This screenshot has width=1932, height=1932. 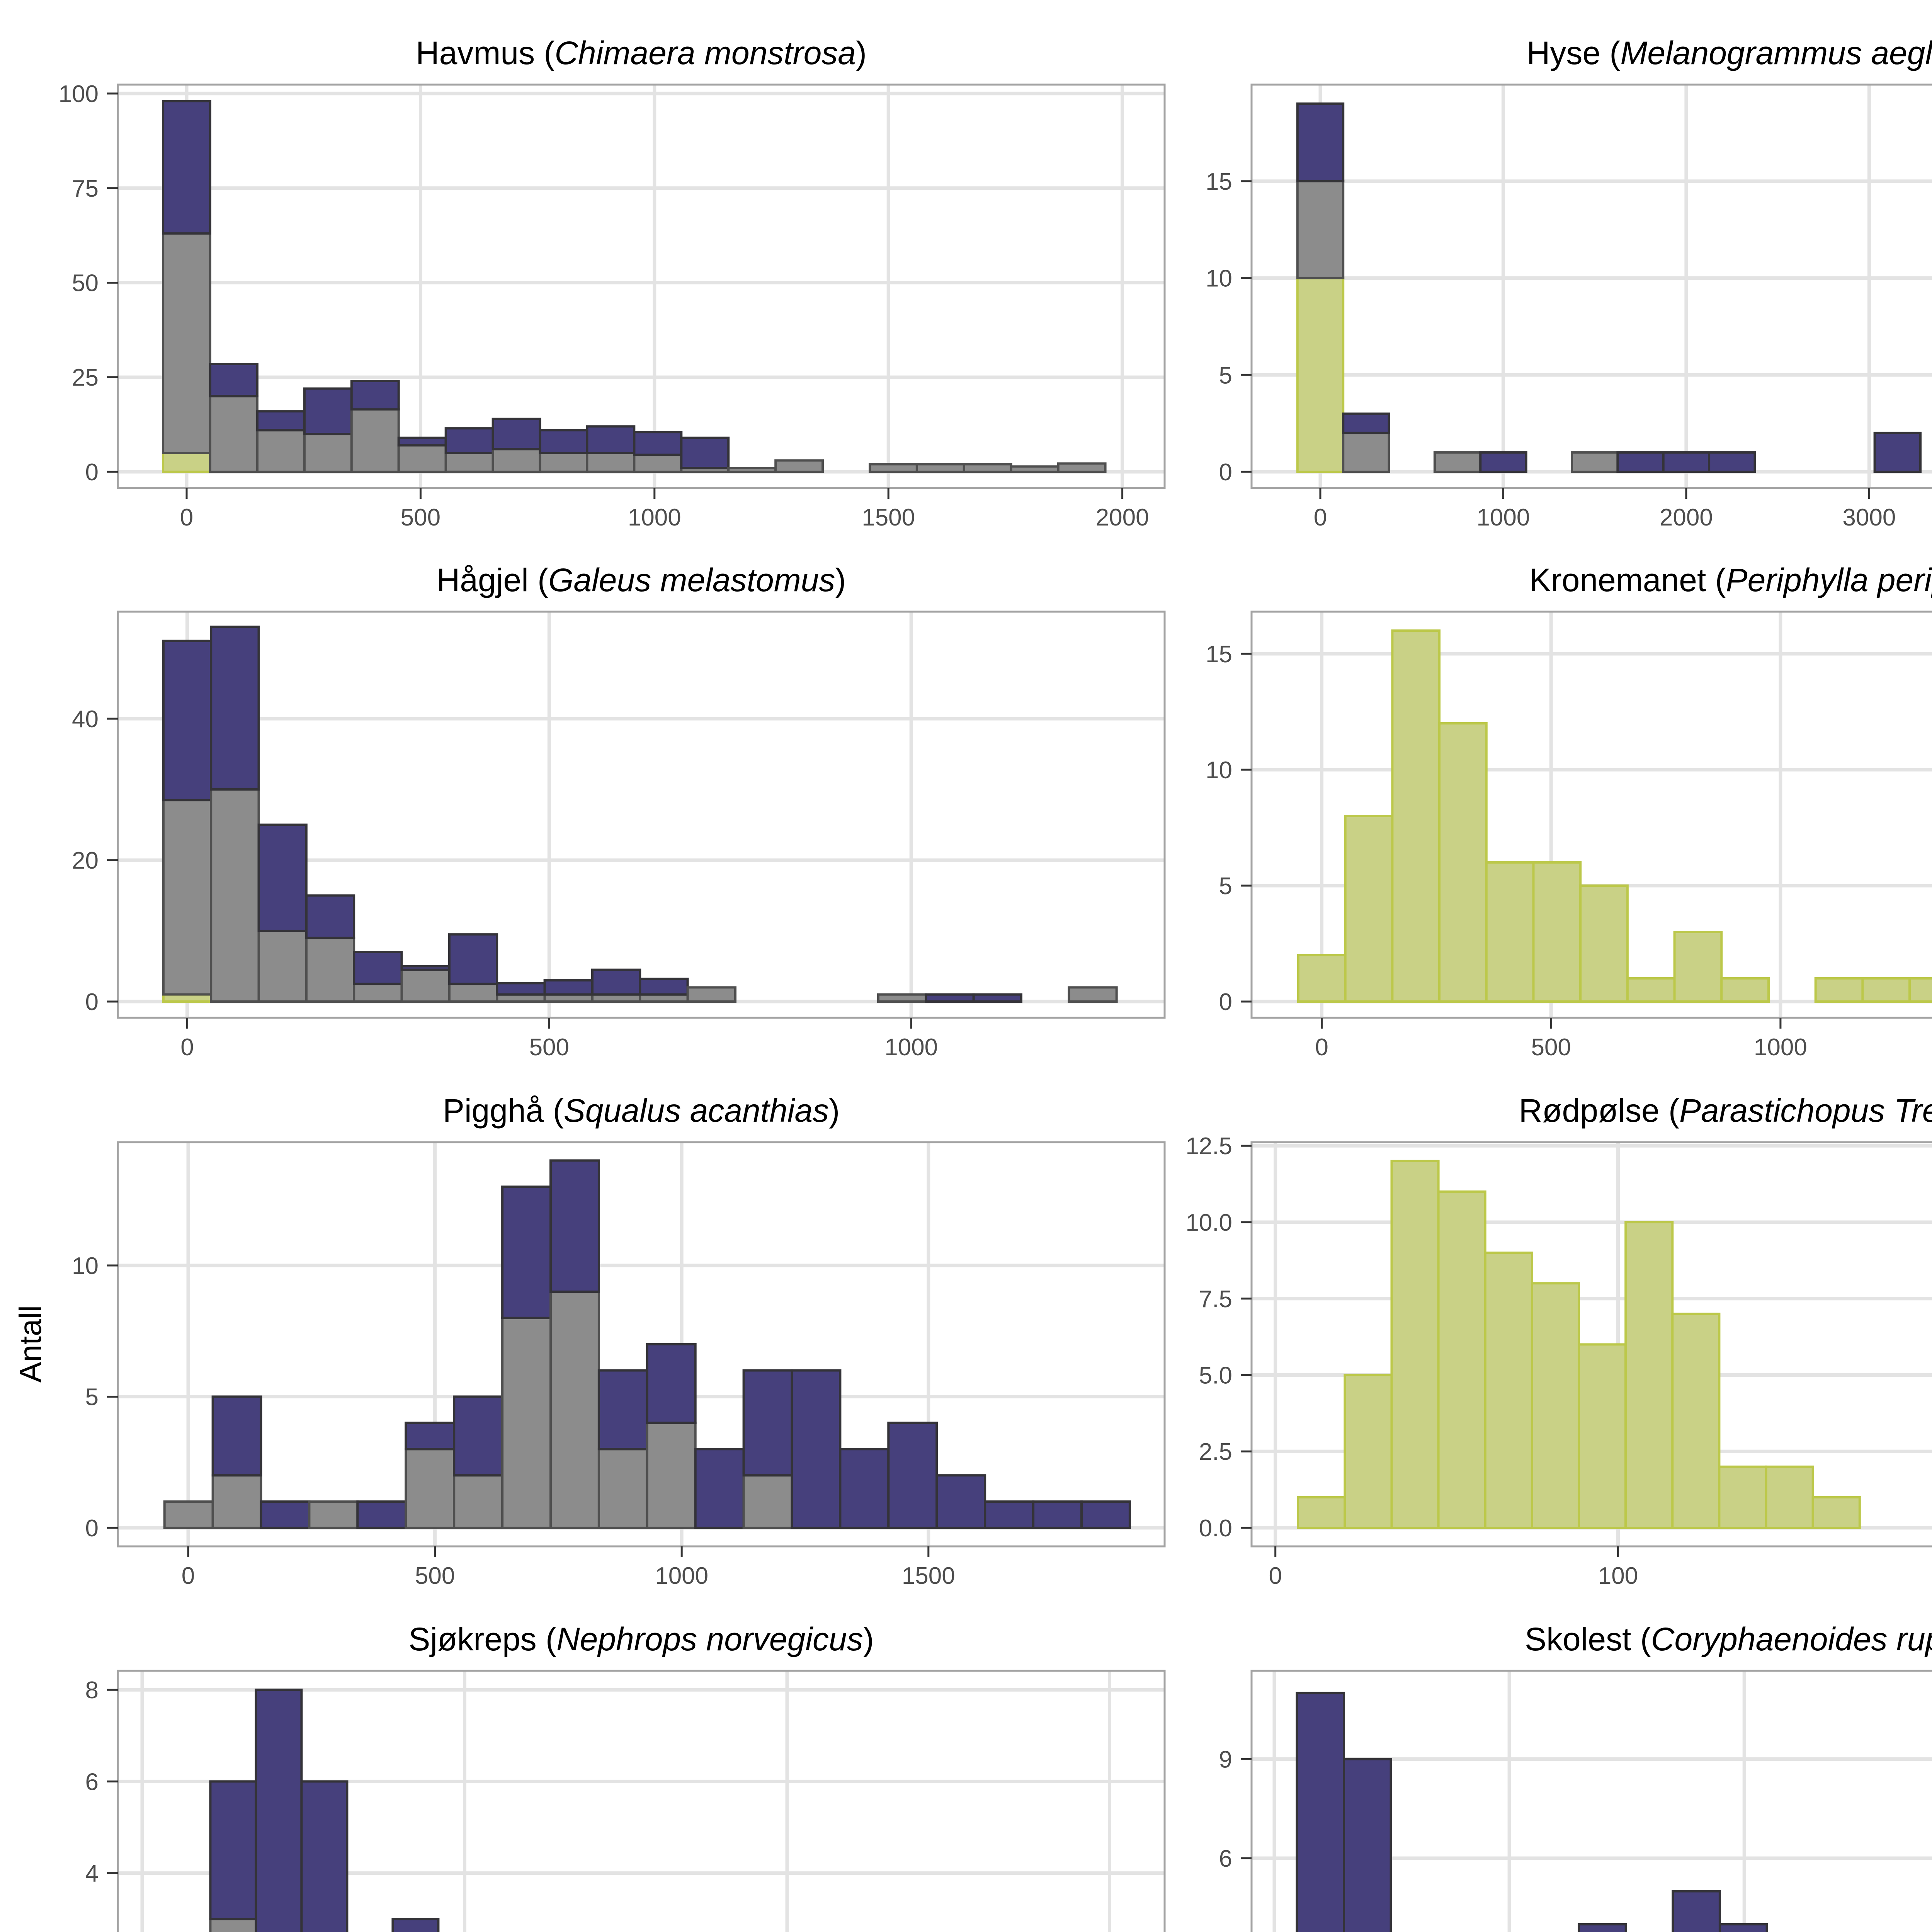 I want to click on svg-text: 4, so click(x=92, y=1874).